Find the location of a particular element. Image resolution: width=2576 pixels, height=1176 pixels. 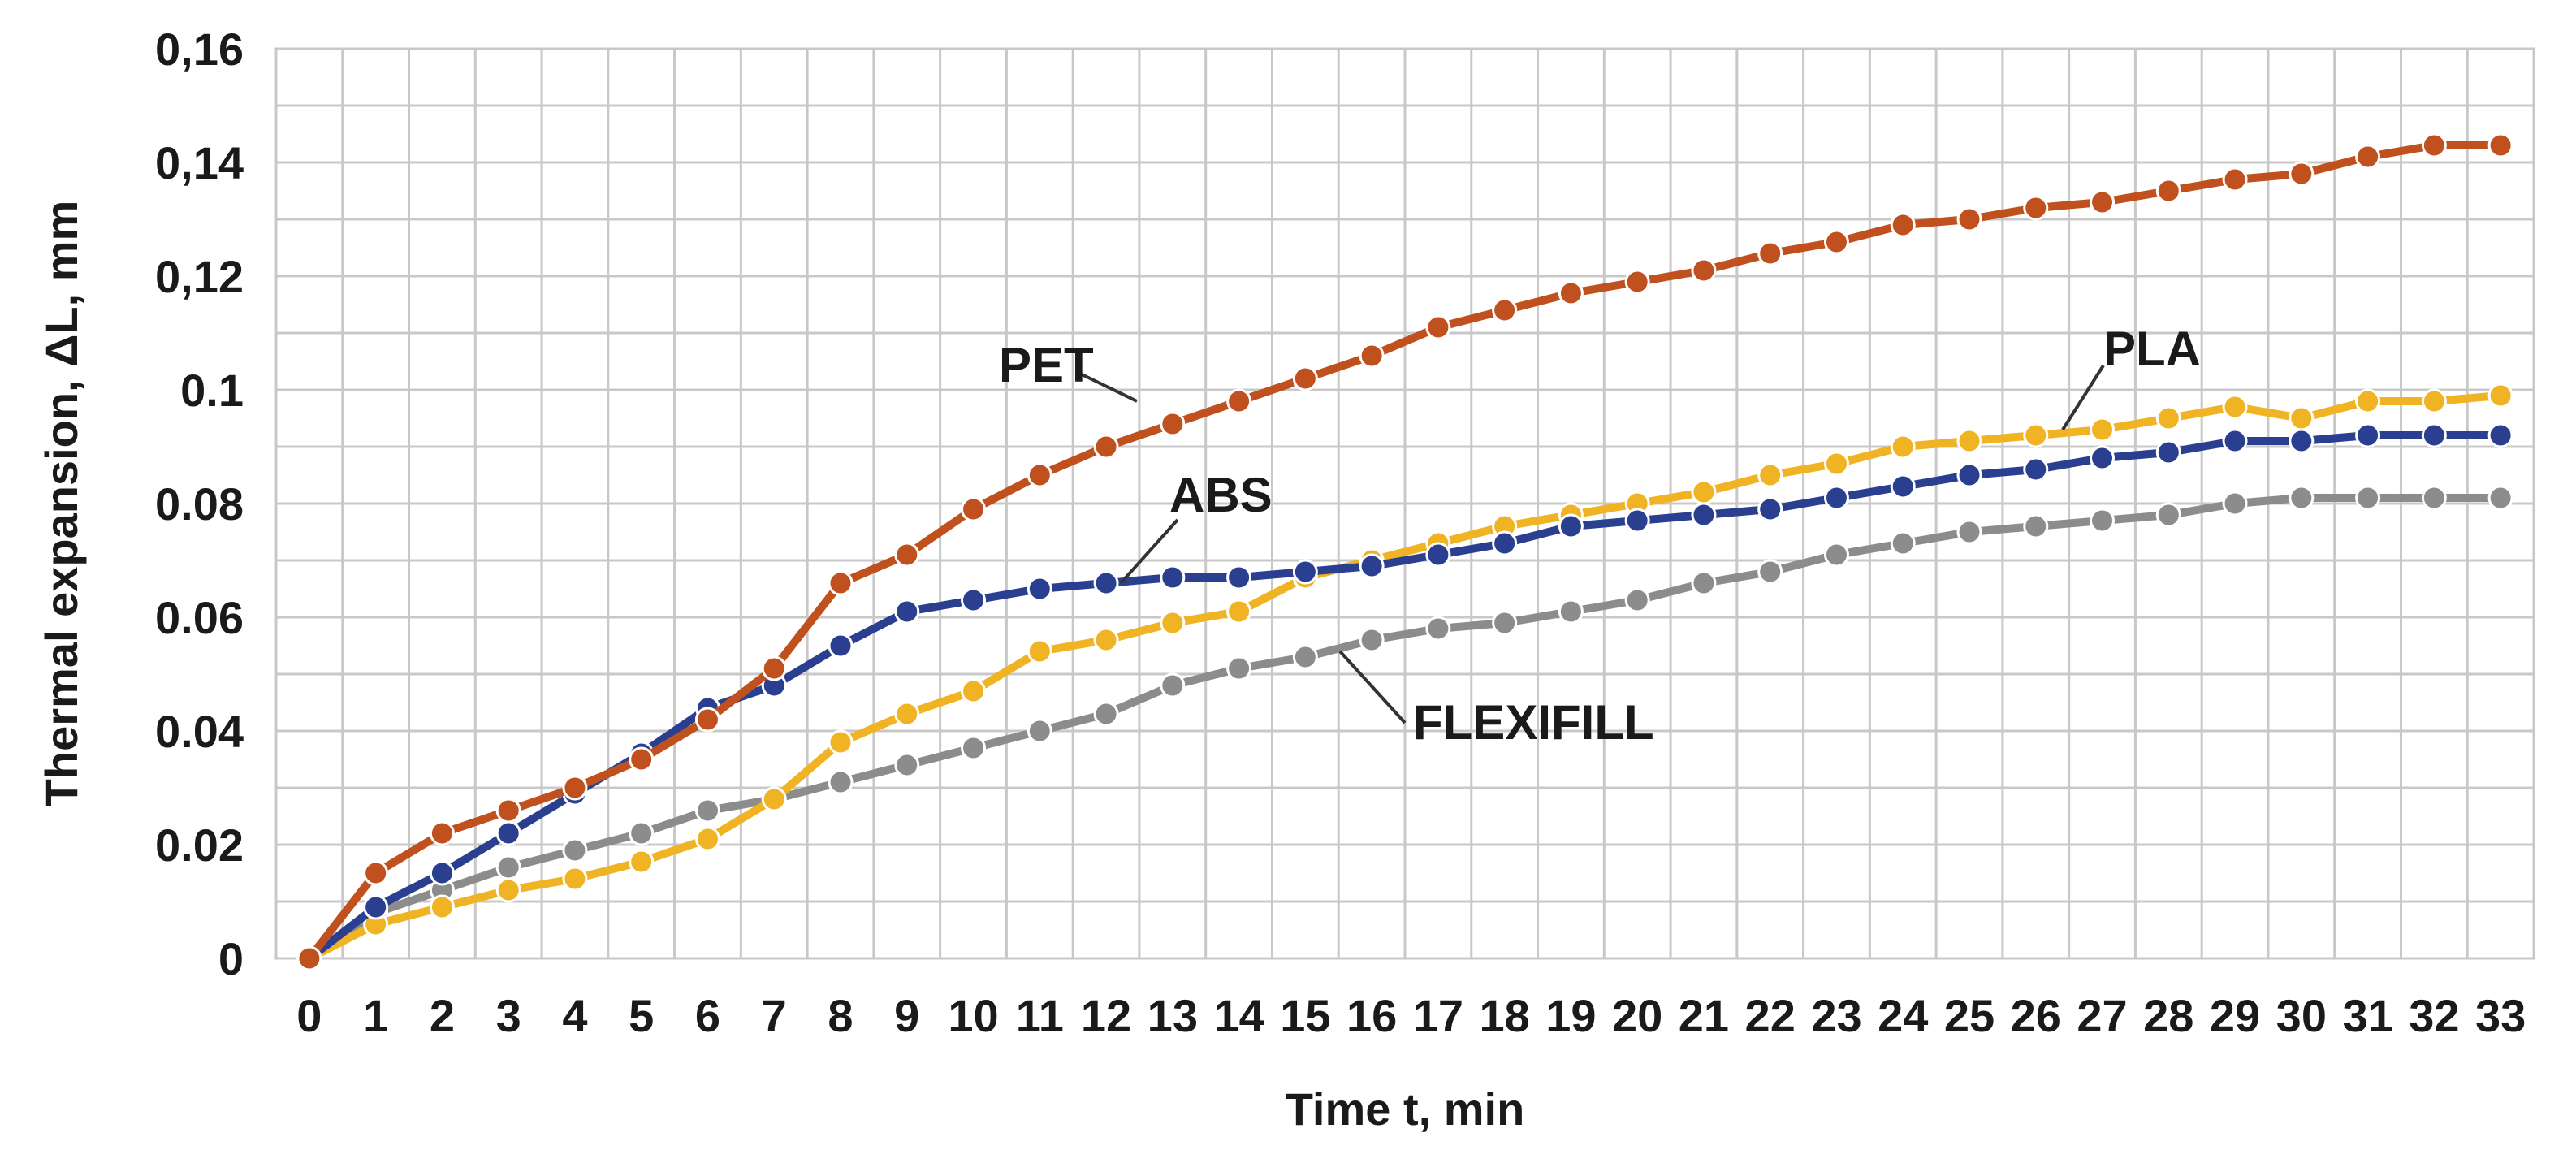

leader-line-pla is located at coordinates (2083, 398).